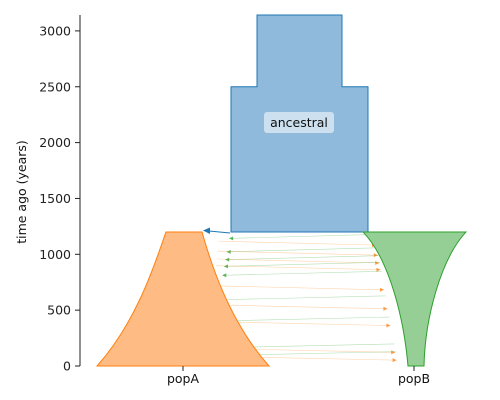 This screenshot has height=400, width=500. Describe the element at coordinates (414, 378) in the screenshot. I see `x-label-popB: popB` at that location.